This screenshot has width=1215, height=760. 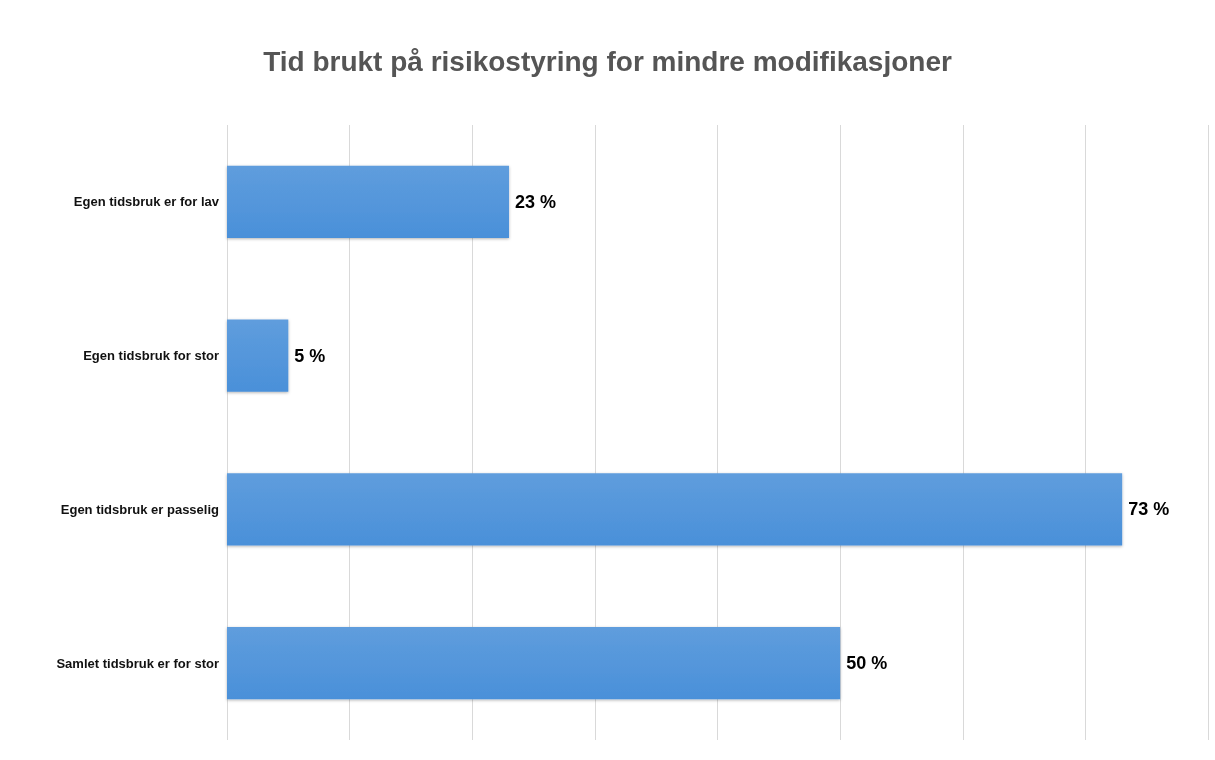 I want to click on y-tick-label: Egen tidsbruk er for lav, so click(x=146, y=202).